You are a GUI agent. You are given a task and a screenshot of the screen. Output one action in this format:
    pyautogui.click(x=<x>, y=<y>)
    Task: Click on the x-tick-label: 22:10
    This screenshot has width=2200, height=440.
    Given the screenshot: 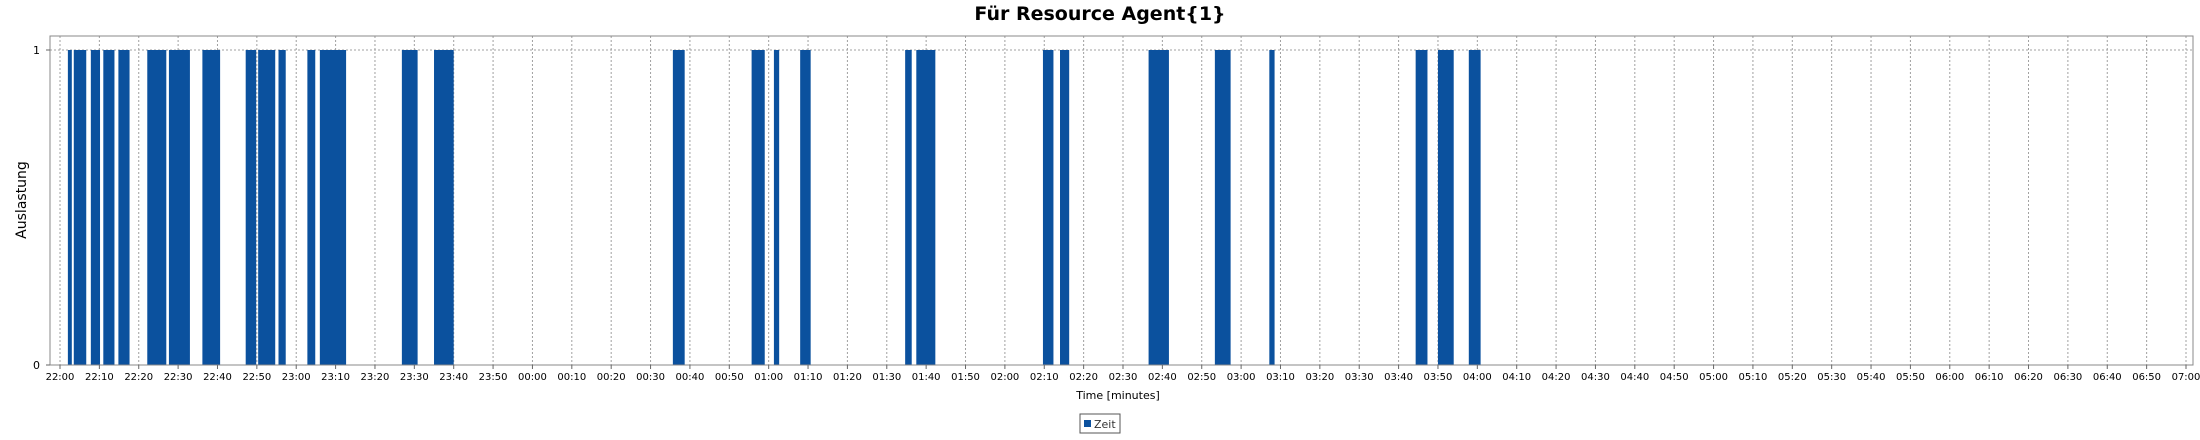 What is the action you would take?
    pyautogui.click(x=99, y=377)
    